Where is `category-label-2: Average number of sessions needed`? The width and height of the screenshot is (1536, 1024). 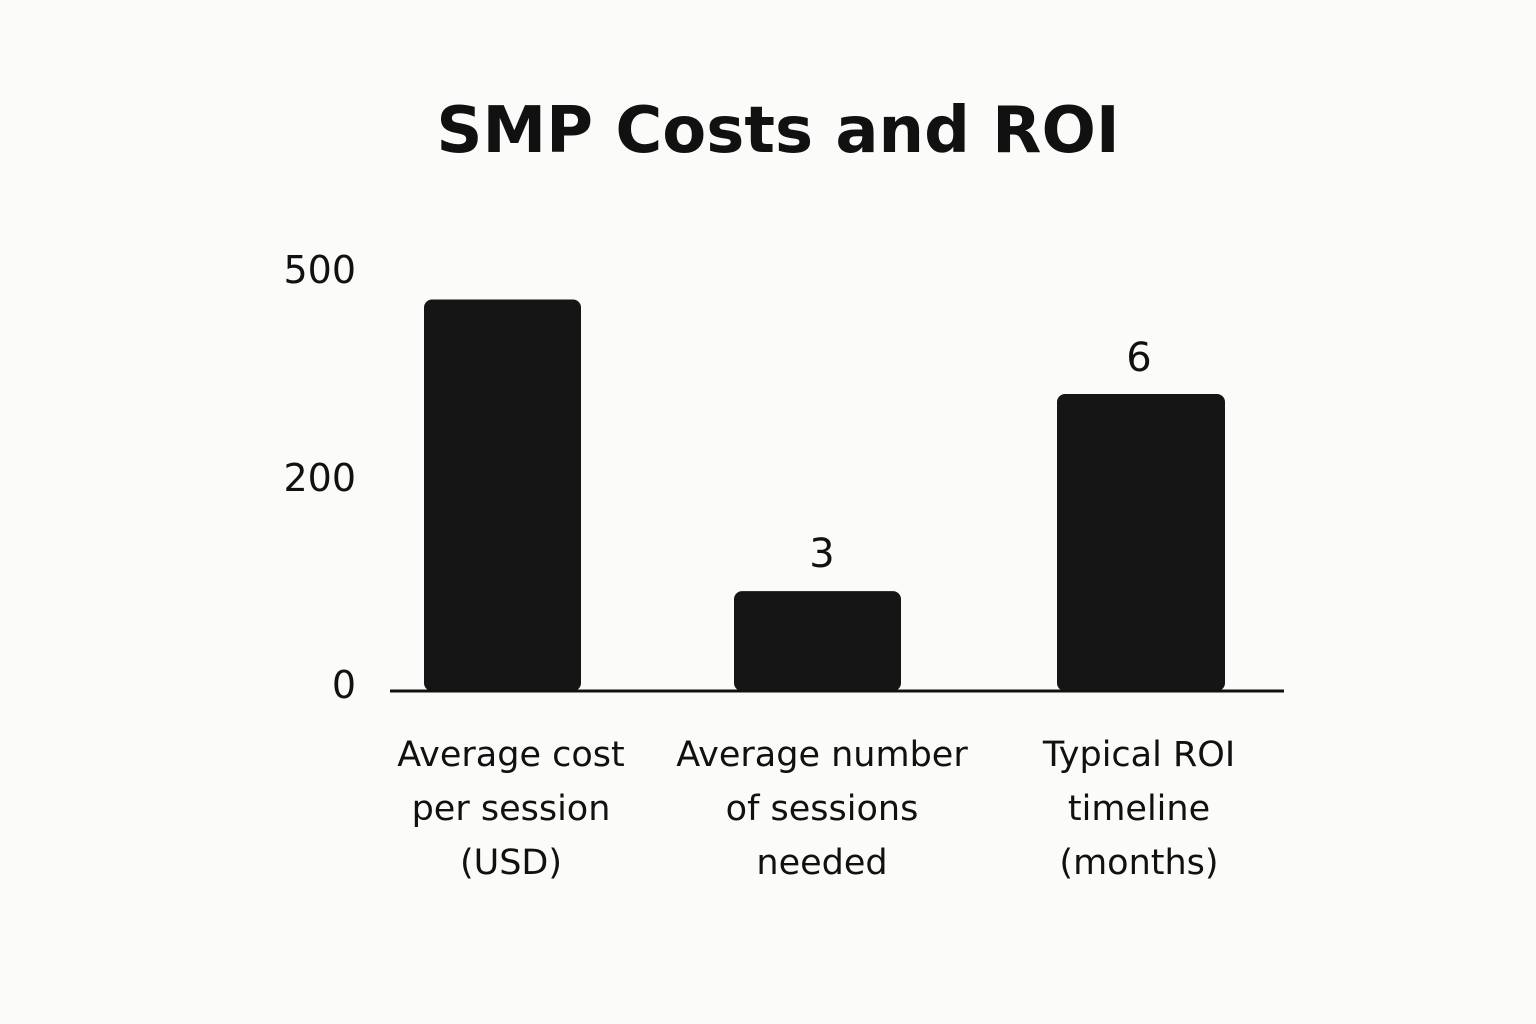
category-label-2: Average number of sessions needed is located at coordinates (822, 809).